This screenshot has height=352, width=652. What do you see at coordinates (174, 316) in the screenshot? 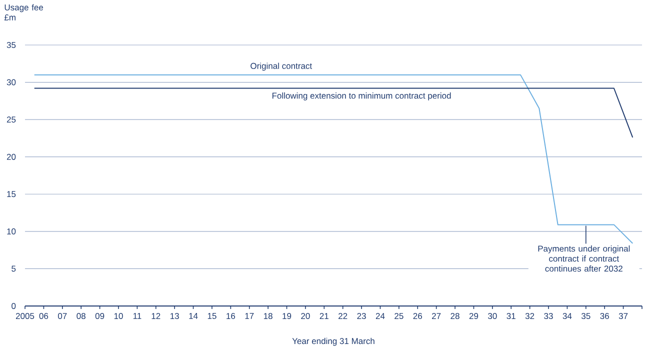
I see `x-tick-label: 13` at bounding box center [174, 316].